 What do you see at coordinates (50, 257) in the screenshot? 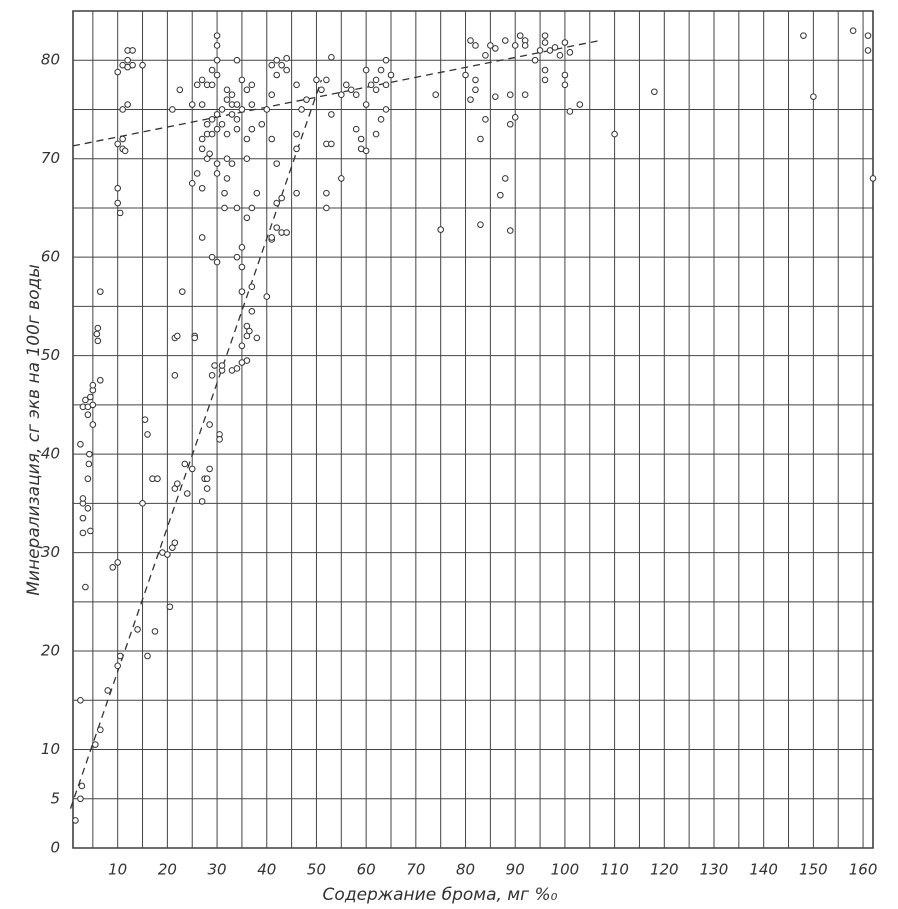
I see `y-tick-label: 60` at bounding box center [50, 257].